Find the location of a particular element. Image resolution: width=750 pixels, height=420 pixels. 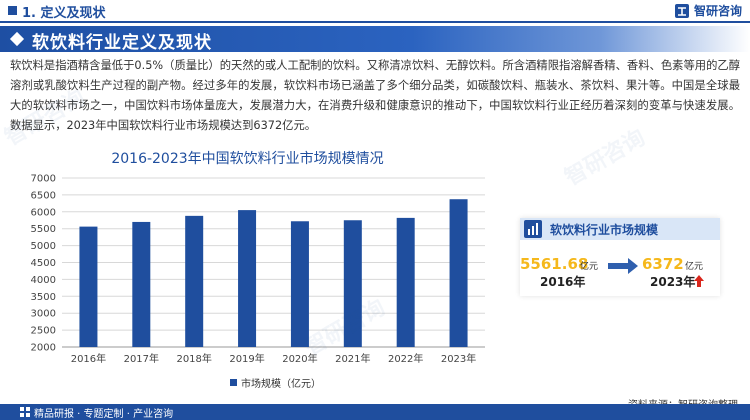

end-unit: 亿元 is located at coordinates (694, 267).